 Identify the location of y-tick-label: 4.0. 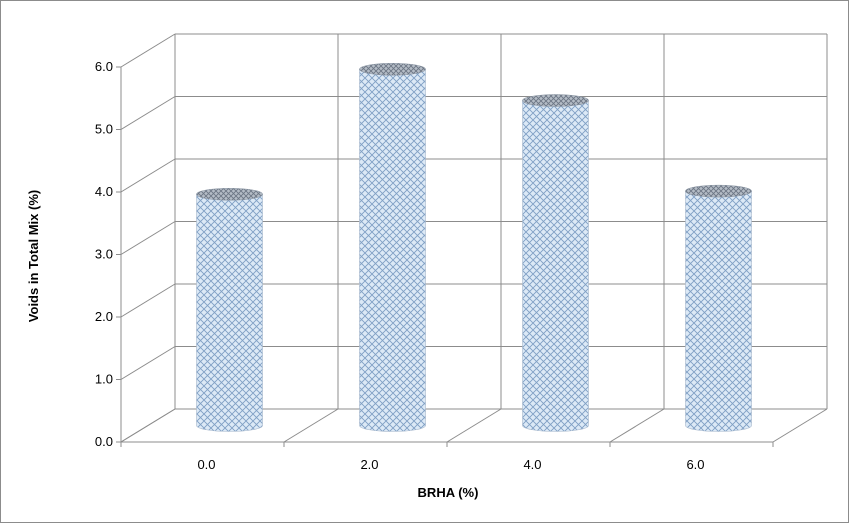
(104, 191).